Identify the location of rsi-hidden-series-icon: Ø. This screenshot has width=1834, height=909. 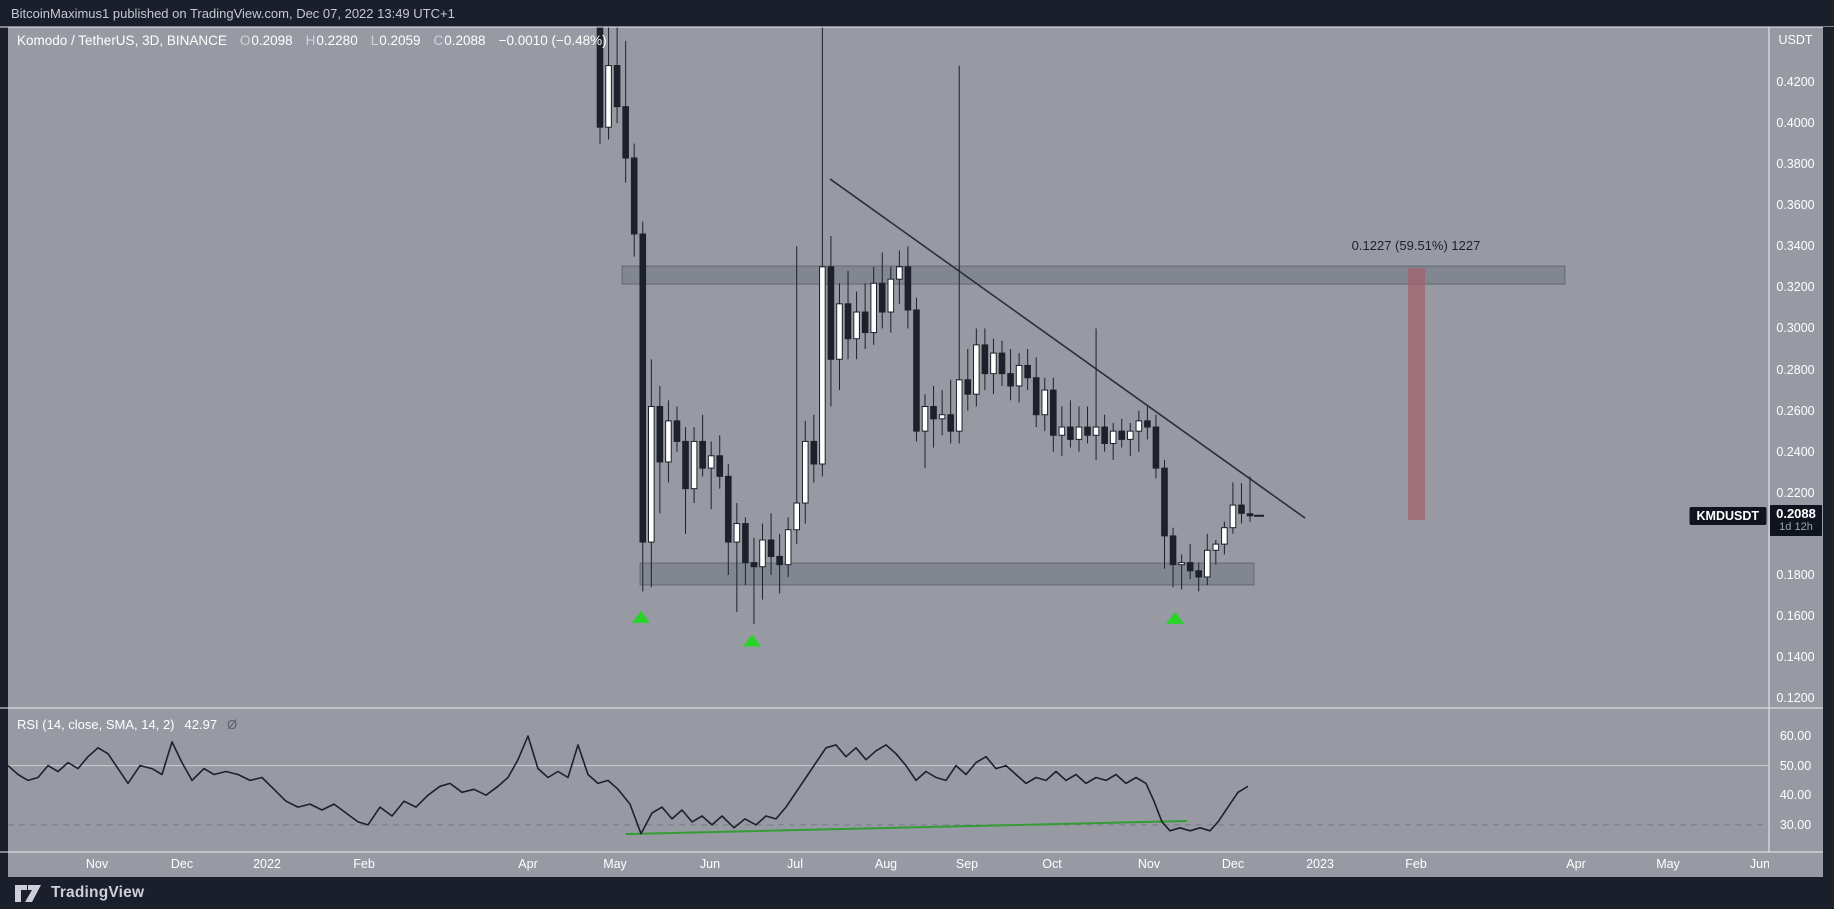
(232, 724).